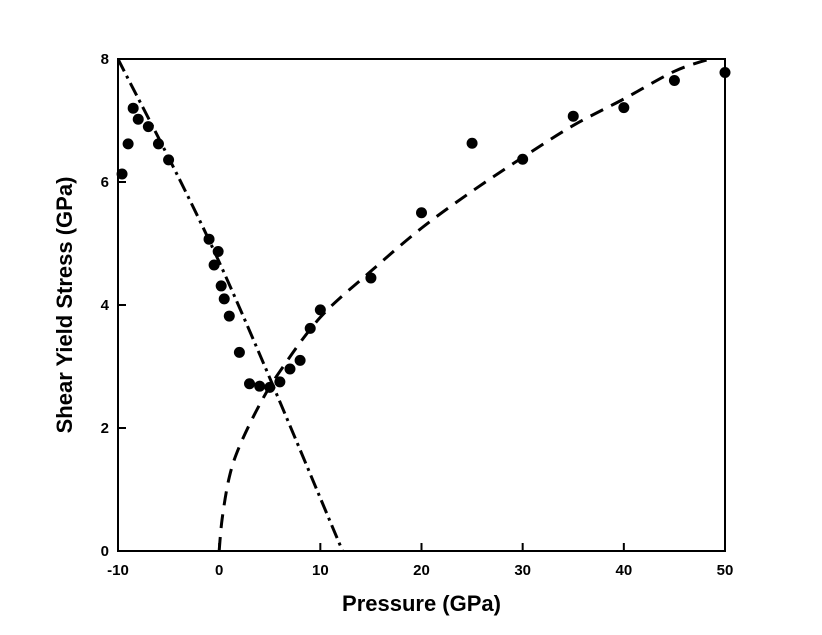 The width and height of the screenshot is (822, 635). What do you see at coordinates (320, 570) in the screenshot?
I see `x-tick-label: 10` at bounding box center [320, 570].